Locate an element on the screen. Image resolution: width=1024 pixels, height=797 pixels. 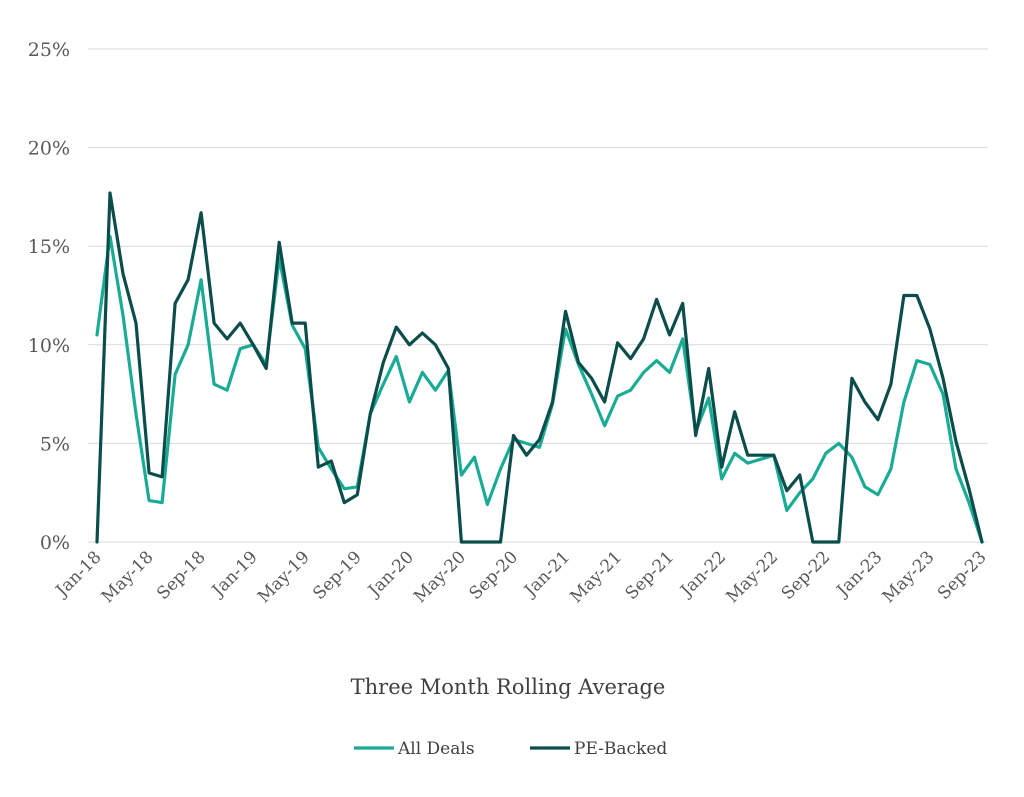
x-tick-label: May-21 is located at coordinates (596, 577).